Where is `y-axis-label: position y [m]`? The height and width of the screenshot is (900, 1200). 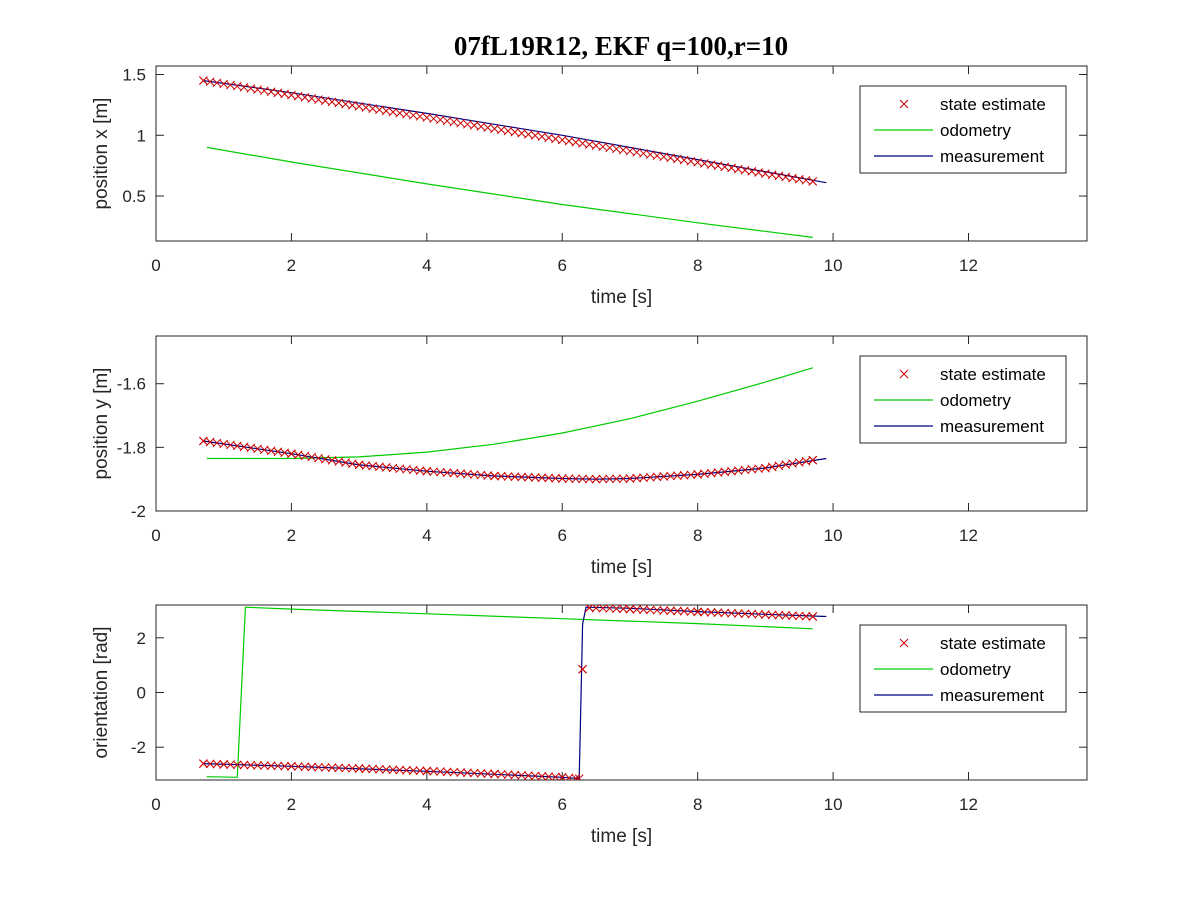 y-axis-label: position y [m] is located at coordinates (101, 424).